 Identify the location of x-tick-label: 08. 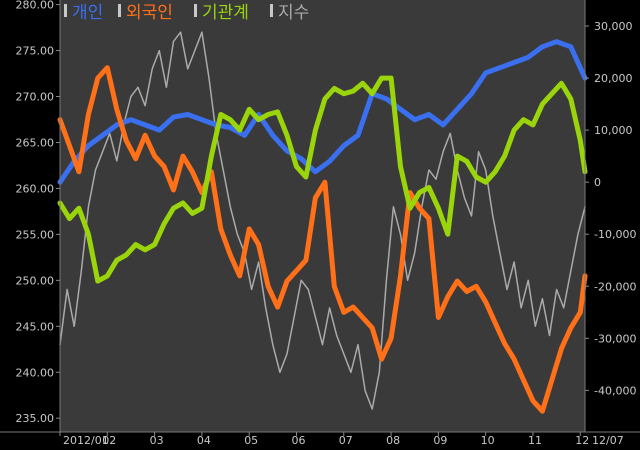
(393, 440).